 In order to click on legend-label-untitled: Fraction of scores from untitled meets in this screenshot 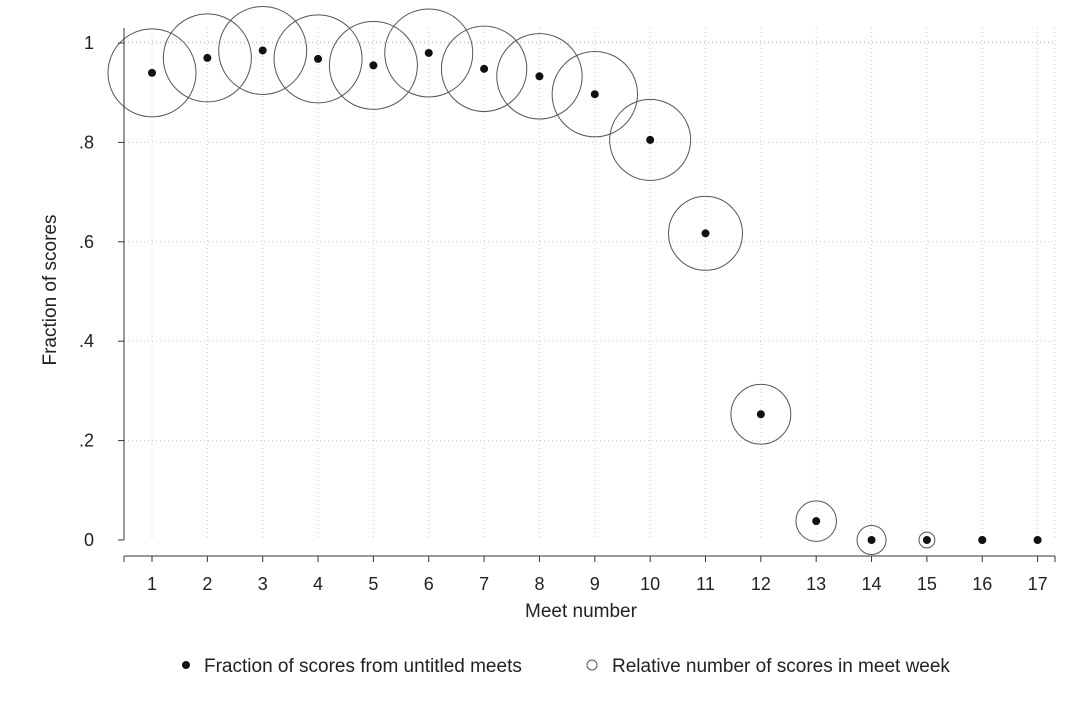, I will do `click(363, 666)`.